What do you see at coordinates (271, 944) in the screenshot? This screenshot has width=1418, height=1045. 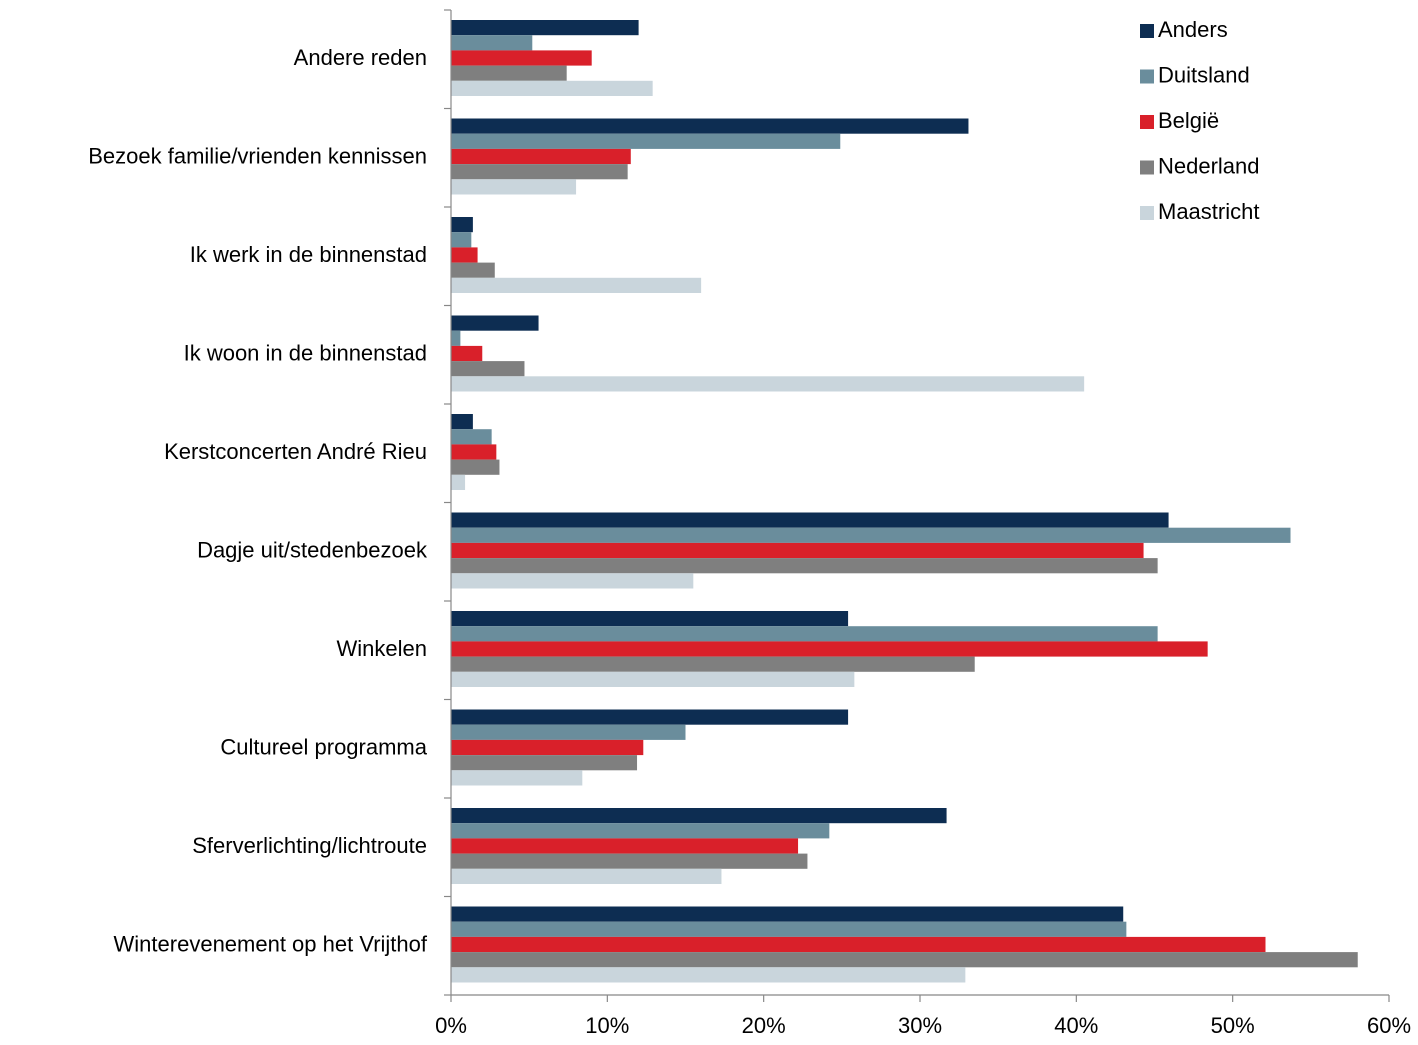 I see `y-tick-label: Winterevenement op het Vrijthof` at bounding box center [271, 944].